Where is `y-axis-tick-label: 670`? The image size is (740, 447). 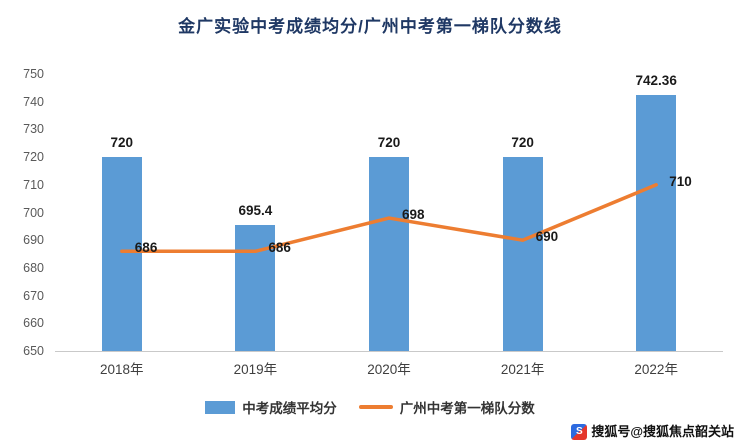
y-axis-tick-label: 670 is located at coordinates (33, 295).